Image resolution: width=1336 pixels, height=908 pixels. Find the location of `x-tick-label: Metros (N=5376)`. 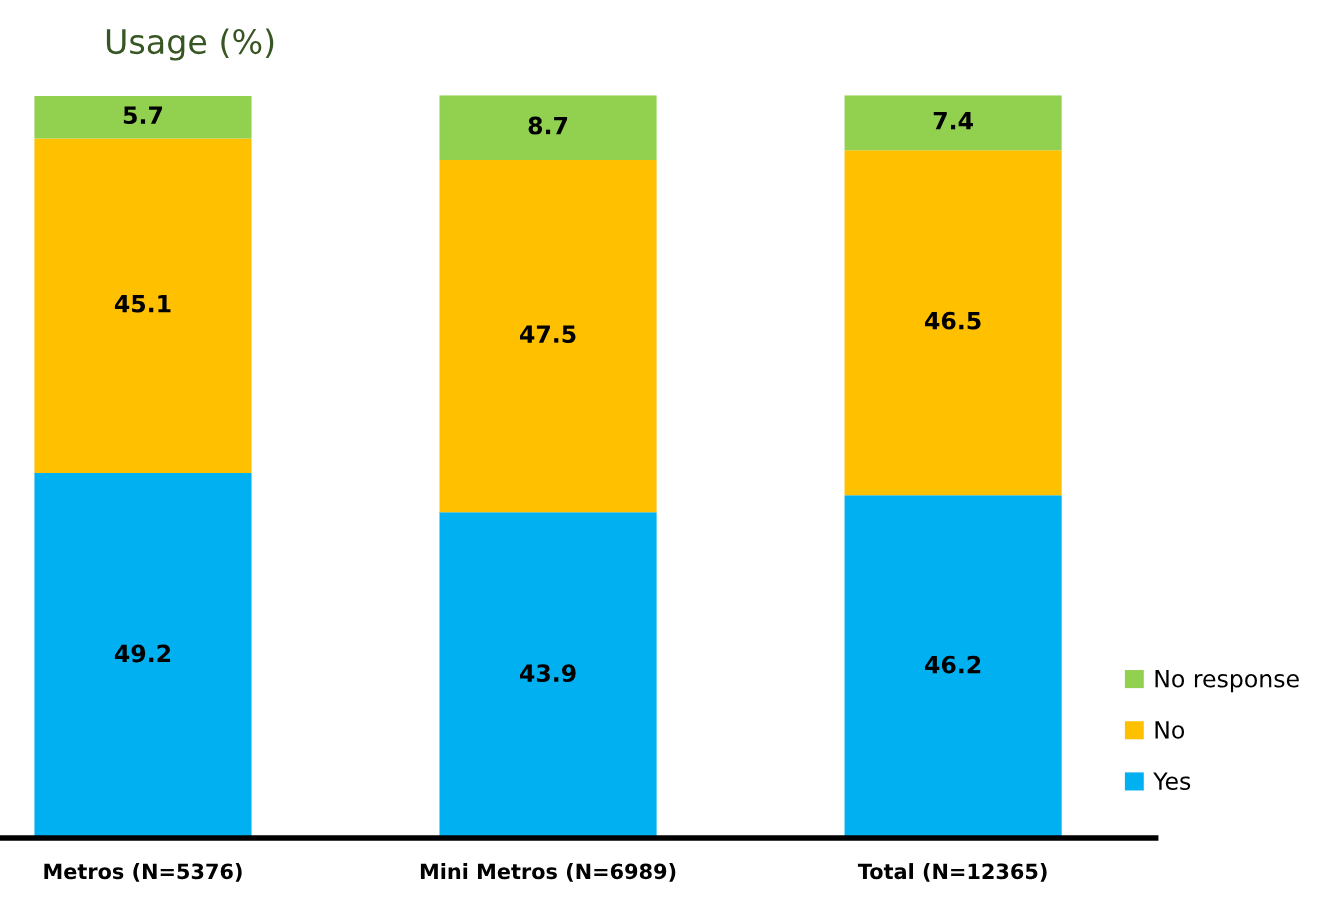

x-tick-label: Metros (N=5376) is located at coordinates (143, 872).